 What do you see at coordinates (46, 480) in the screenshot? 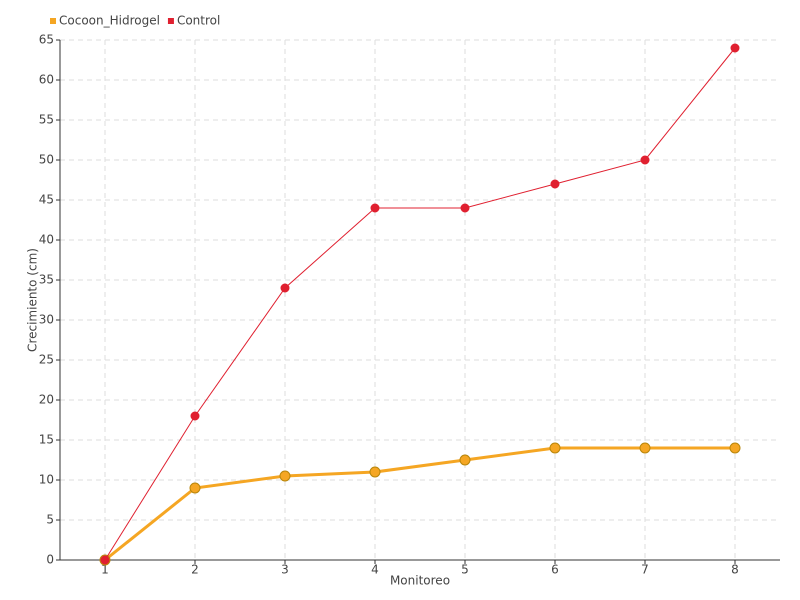
I see `y-tick-label: 10` at bounding box center [46, 480].